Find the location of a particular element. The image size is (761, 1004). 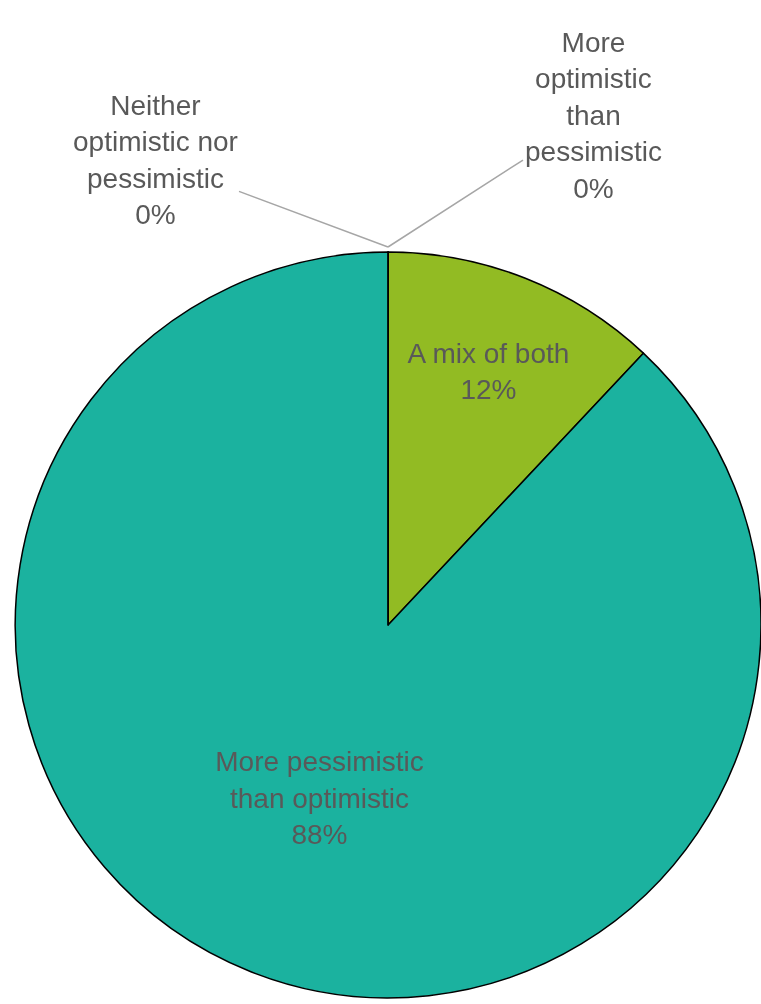

category-label: More optimistic than pessimistic is located at coordinates (593, 97).